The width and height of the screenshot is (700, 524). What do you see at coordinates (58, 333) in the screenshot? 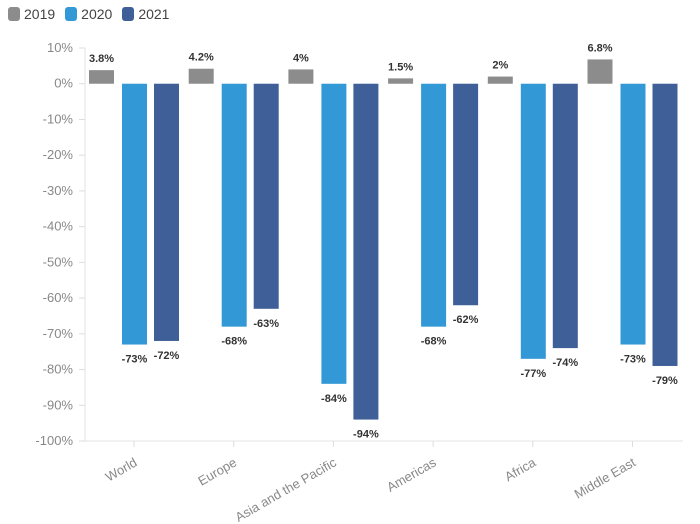
I see `y-tick-label: -70%` at bounding box center [58, 333].